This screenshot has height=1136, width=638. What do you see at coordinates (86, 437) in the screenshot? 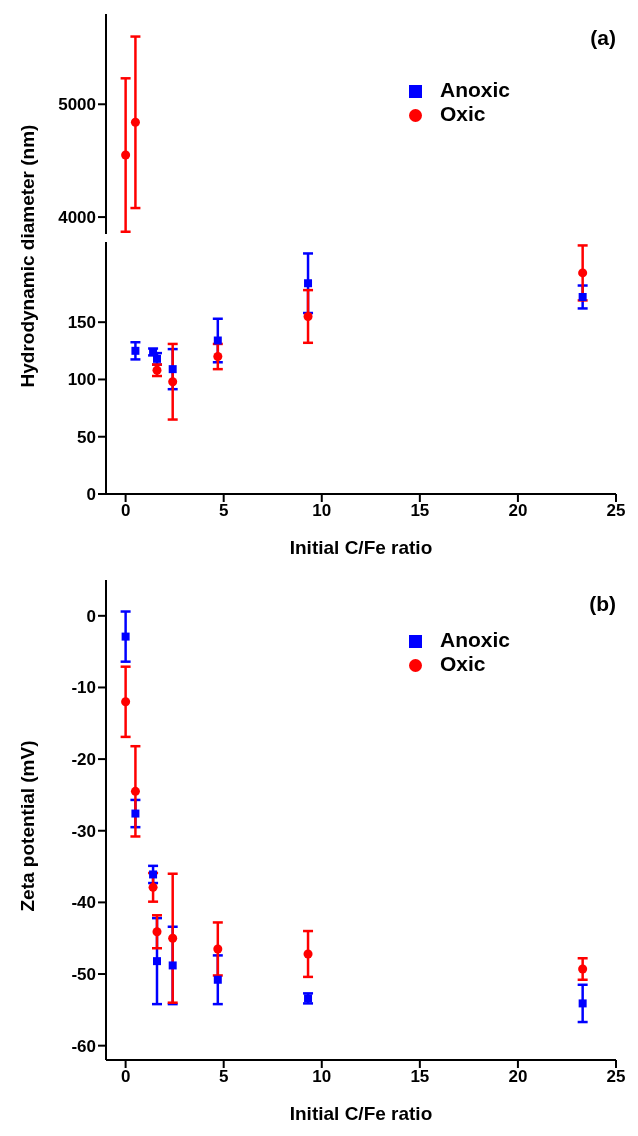
I see `y-tick-label: 50` at bounding box center [86, 437].